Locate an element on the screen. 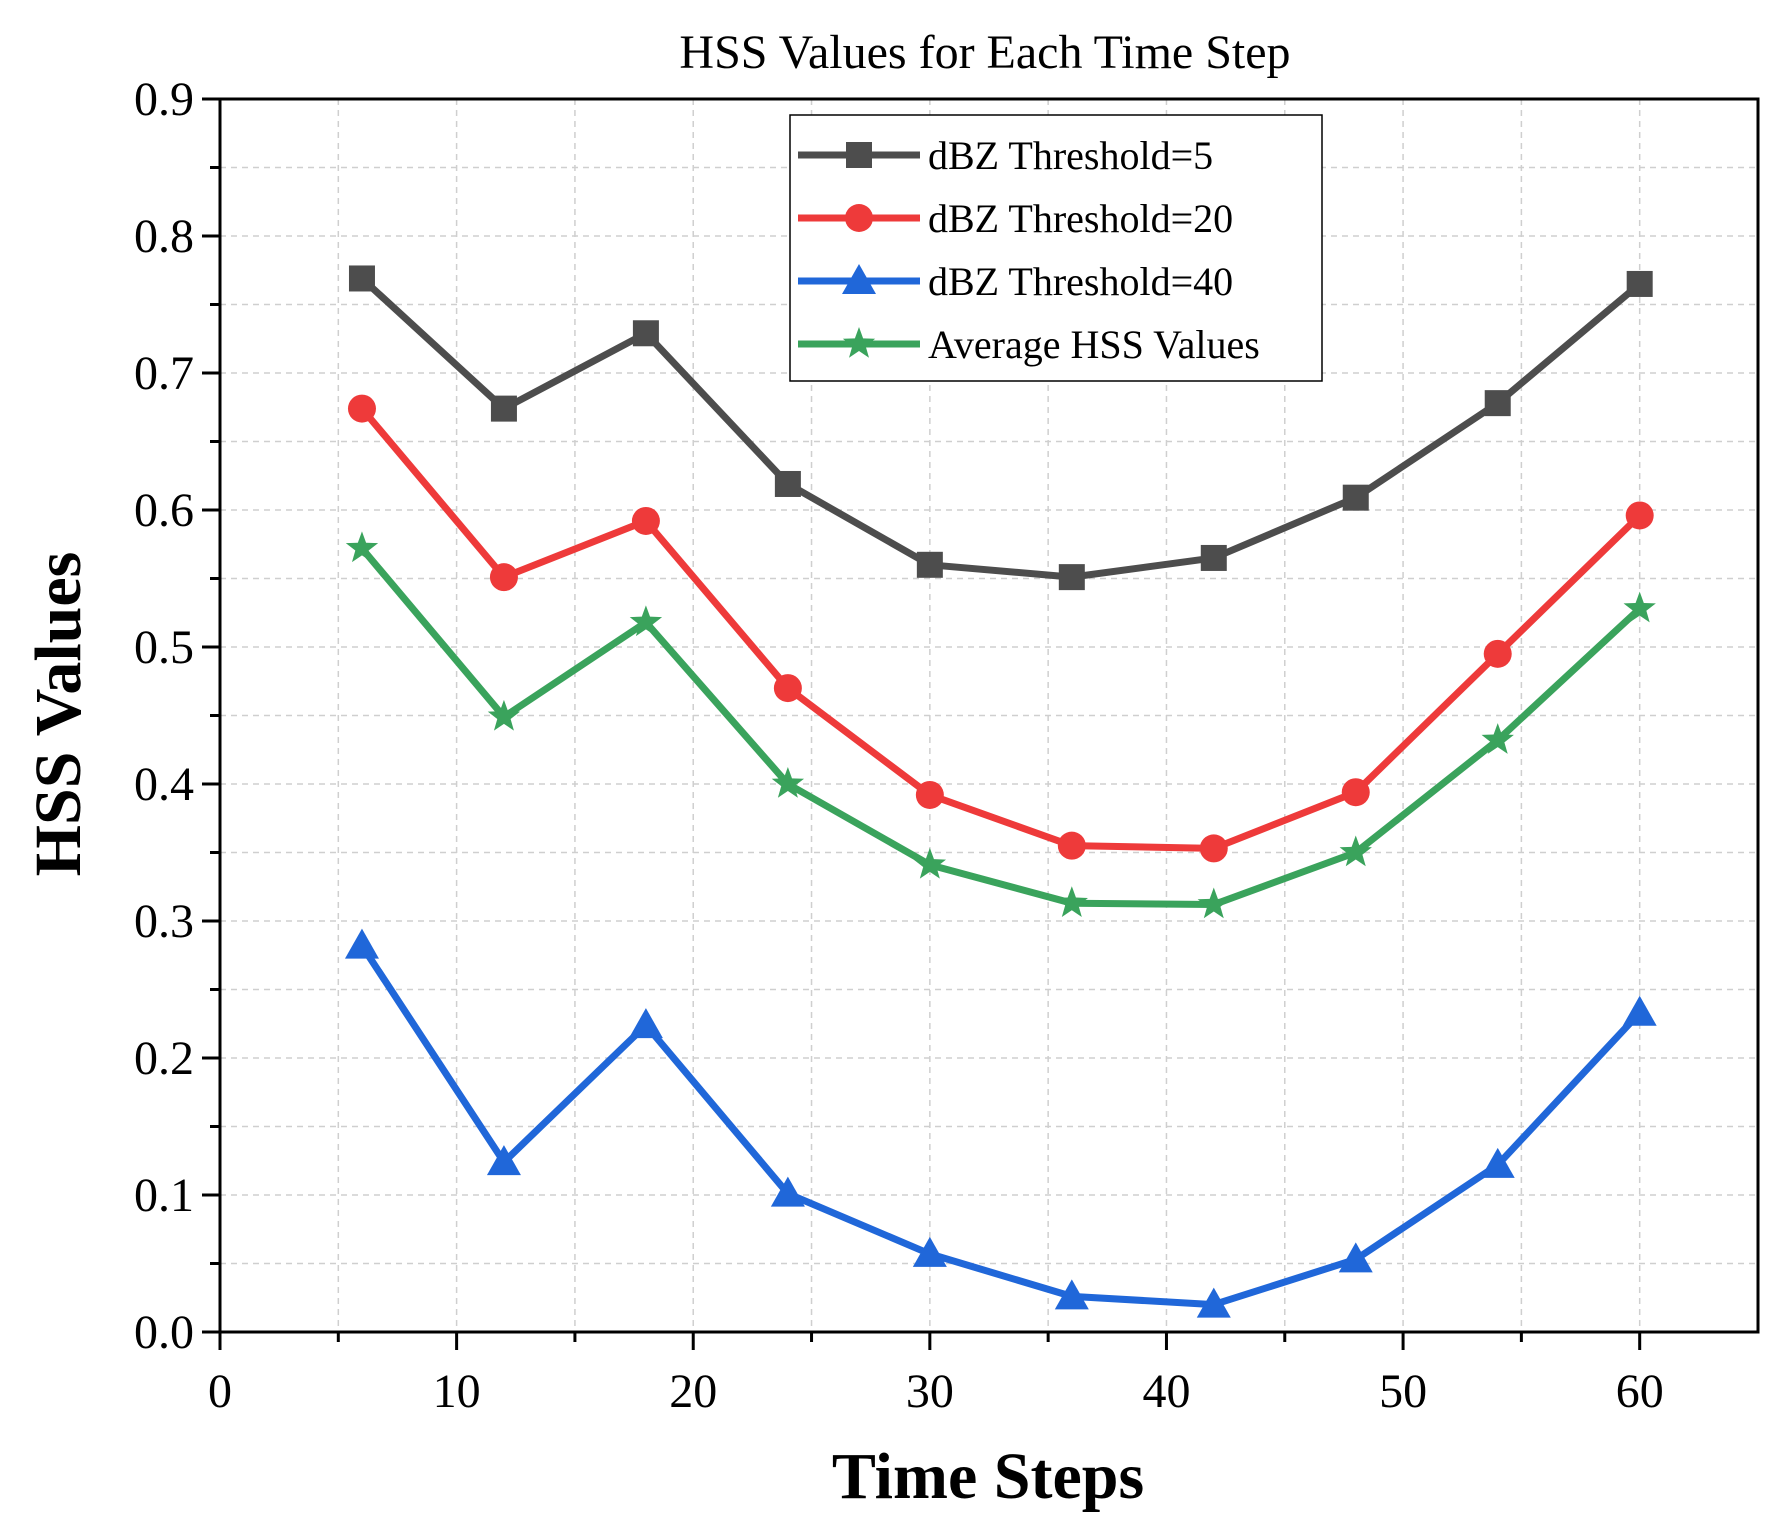 This screenshot has width=1775, height=1536. legend-entry: dBZ Threshold=20 is located at coordinates (1015, 218).